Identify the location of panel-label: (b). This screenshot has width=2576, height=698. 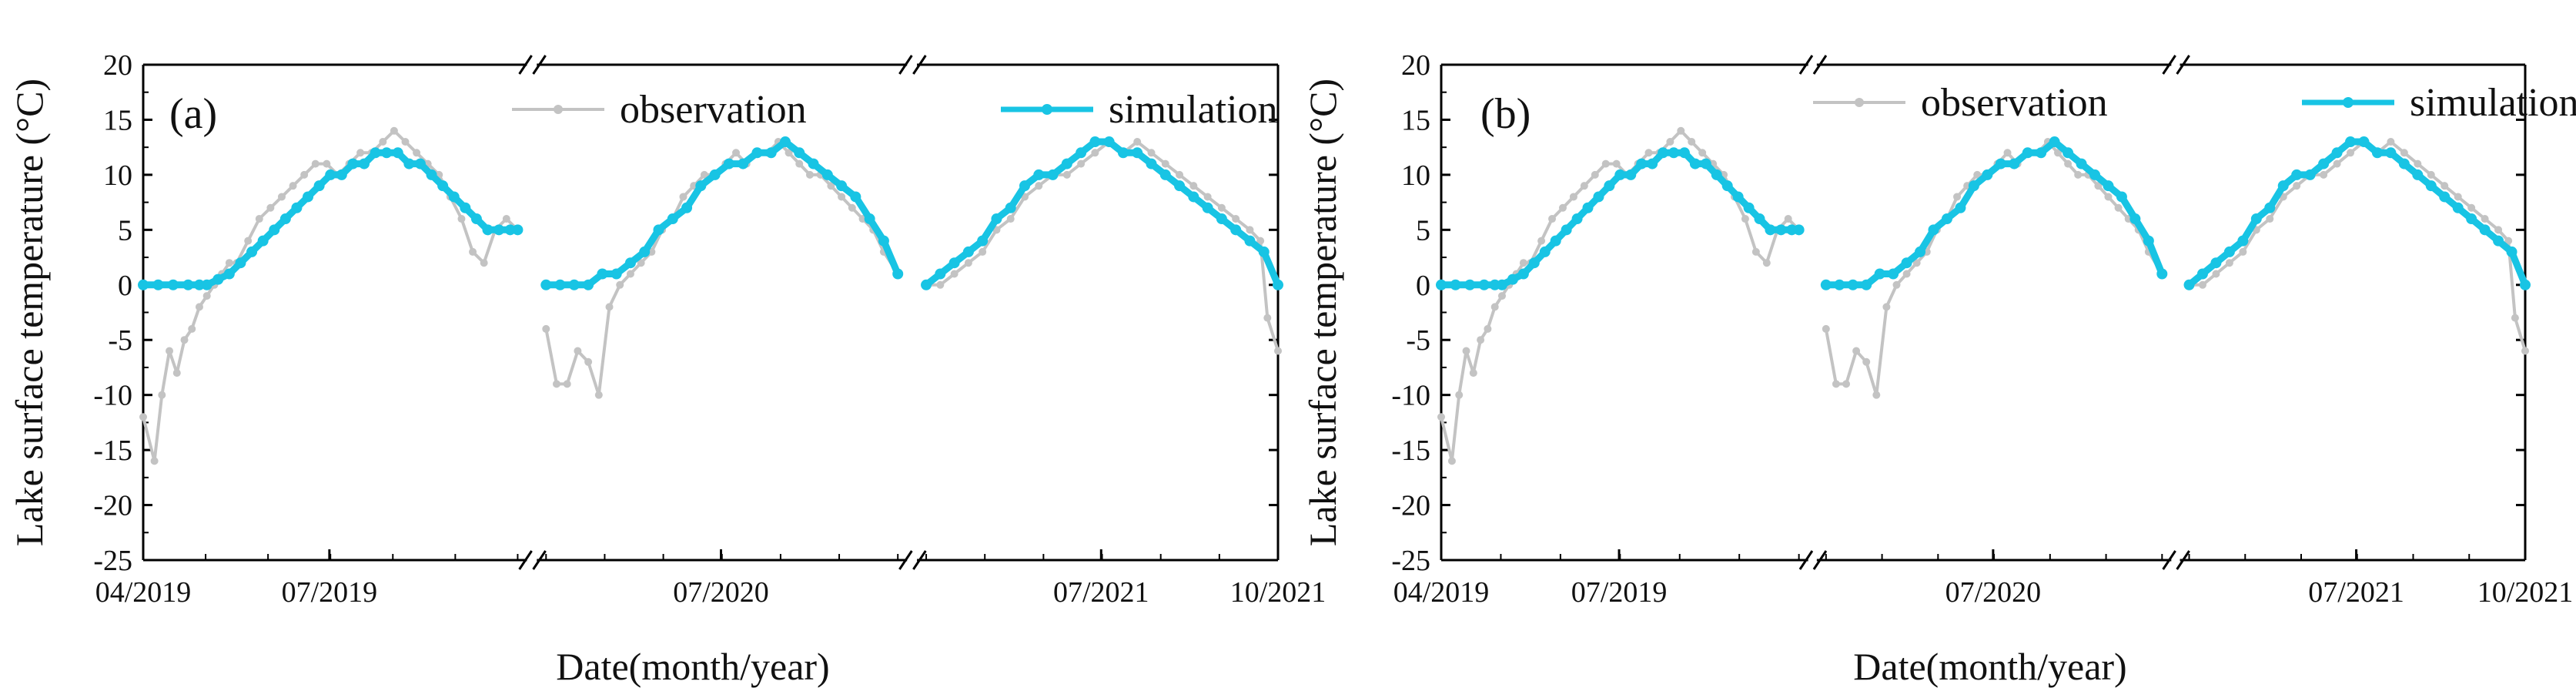
(1506, 114).